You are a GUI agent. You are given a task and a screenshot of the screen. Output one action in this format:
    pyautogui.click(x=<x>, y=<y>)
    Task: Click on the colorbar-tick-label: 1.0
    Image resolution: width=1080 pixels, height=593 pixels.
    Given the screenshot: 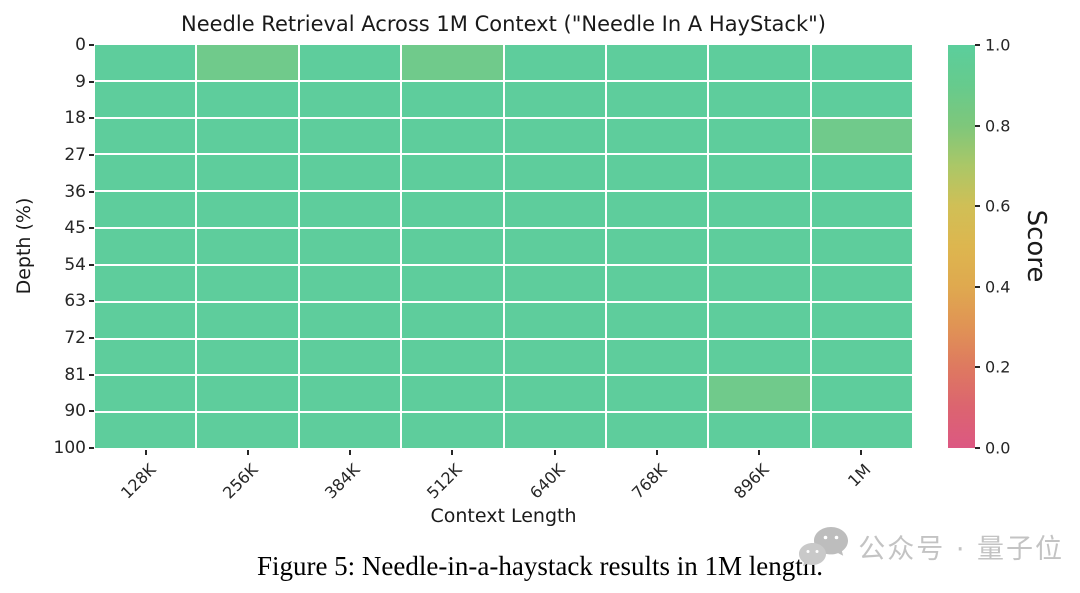 What is the action you would take?
    pyautogui.click(x=998, y=45)
    